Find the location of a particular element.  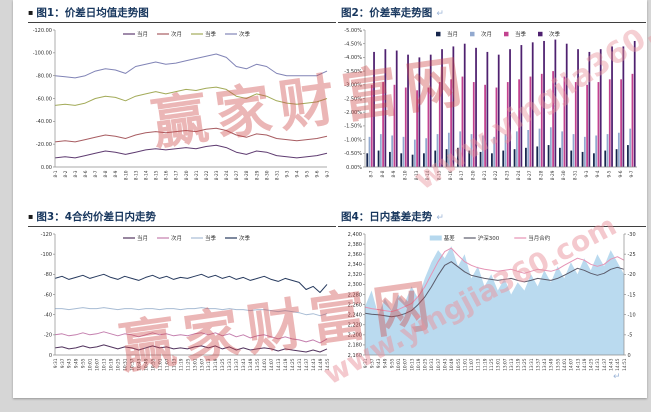

svg-text: 2,200 is located at coordinates (355, 336).